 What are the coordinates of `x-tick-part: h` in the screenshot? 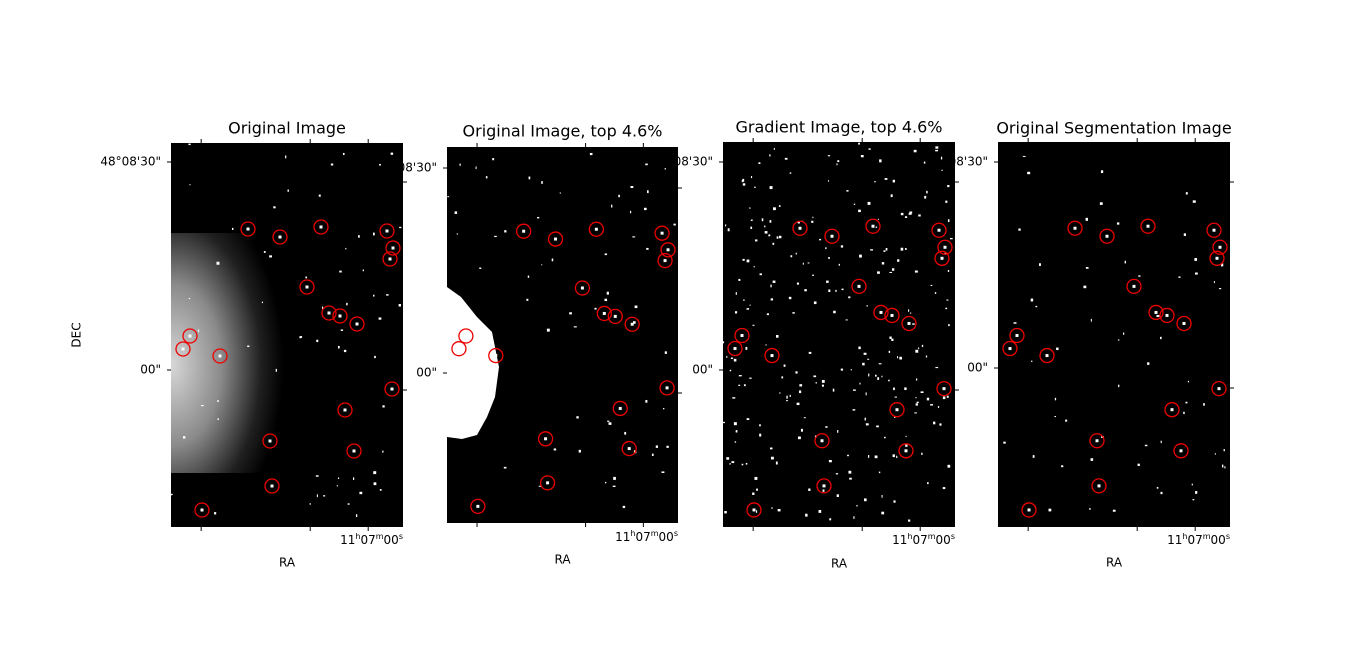 It's located at (1184, 536).